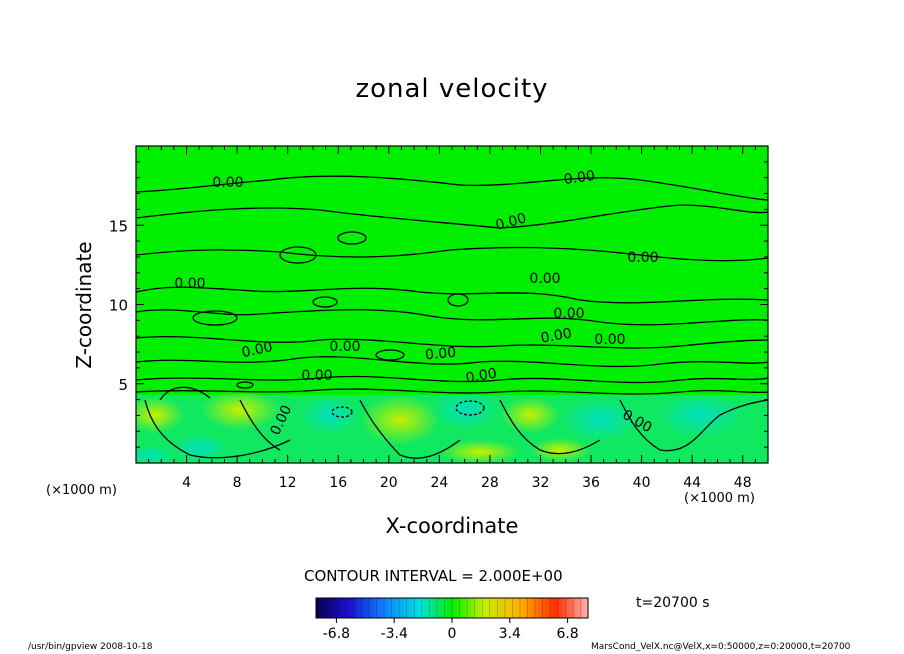 Image resolution: width=904 pixels, height=654 pixels. Describe the element at coordinates (389, 483) in the screenshot. I see `x-tick-label: 20` at that location.